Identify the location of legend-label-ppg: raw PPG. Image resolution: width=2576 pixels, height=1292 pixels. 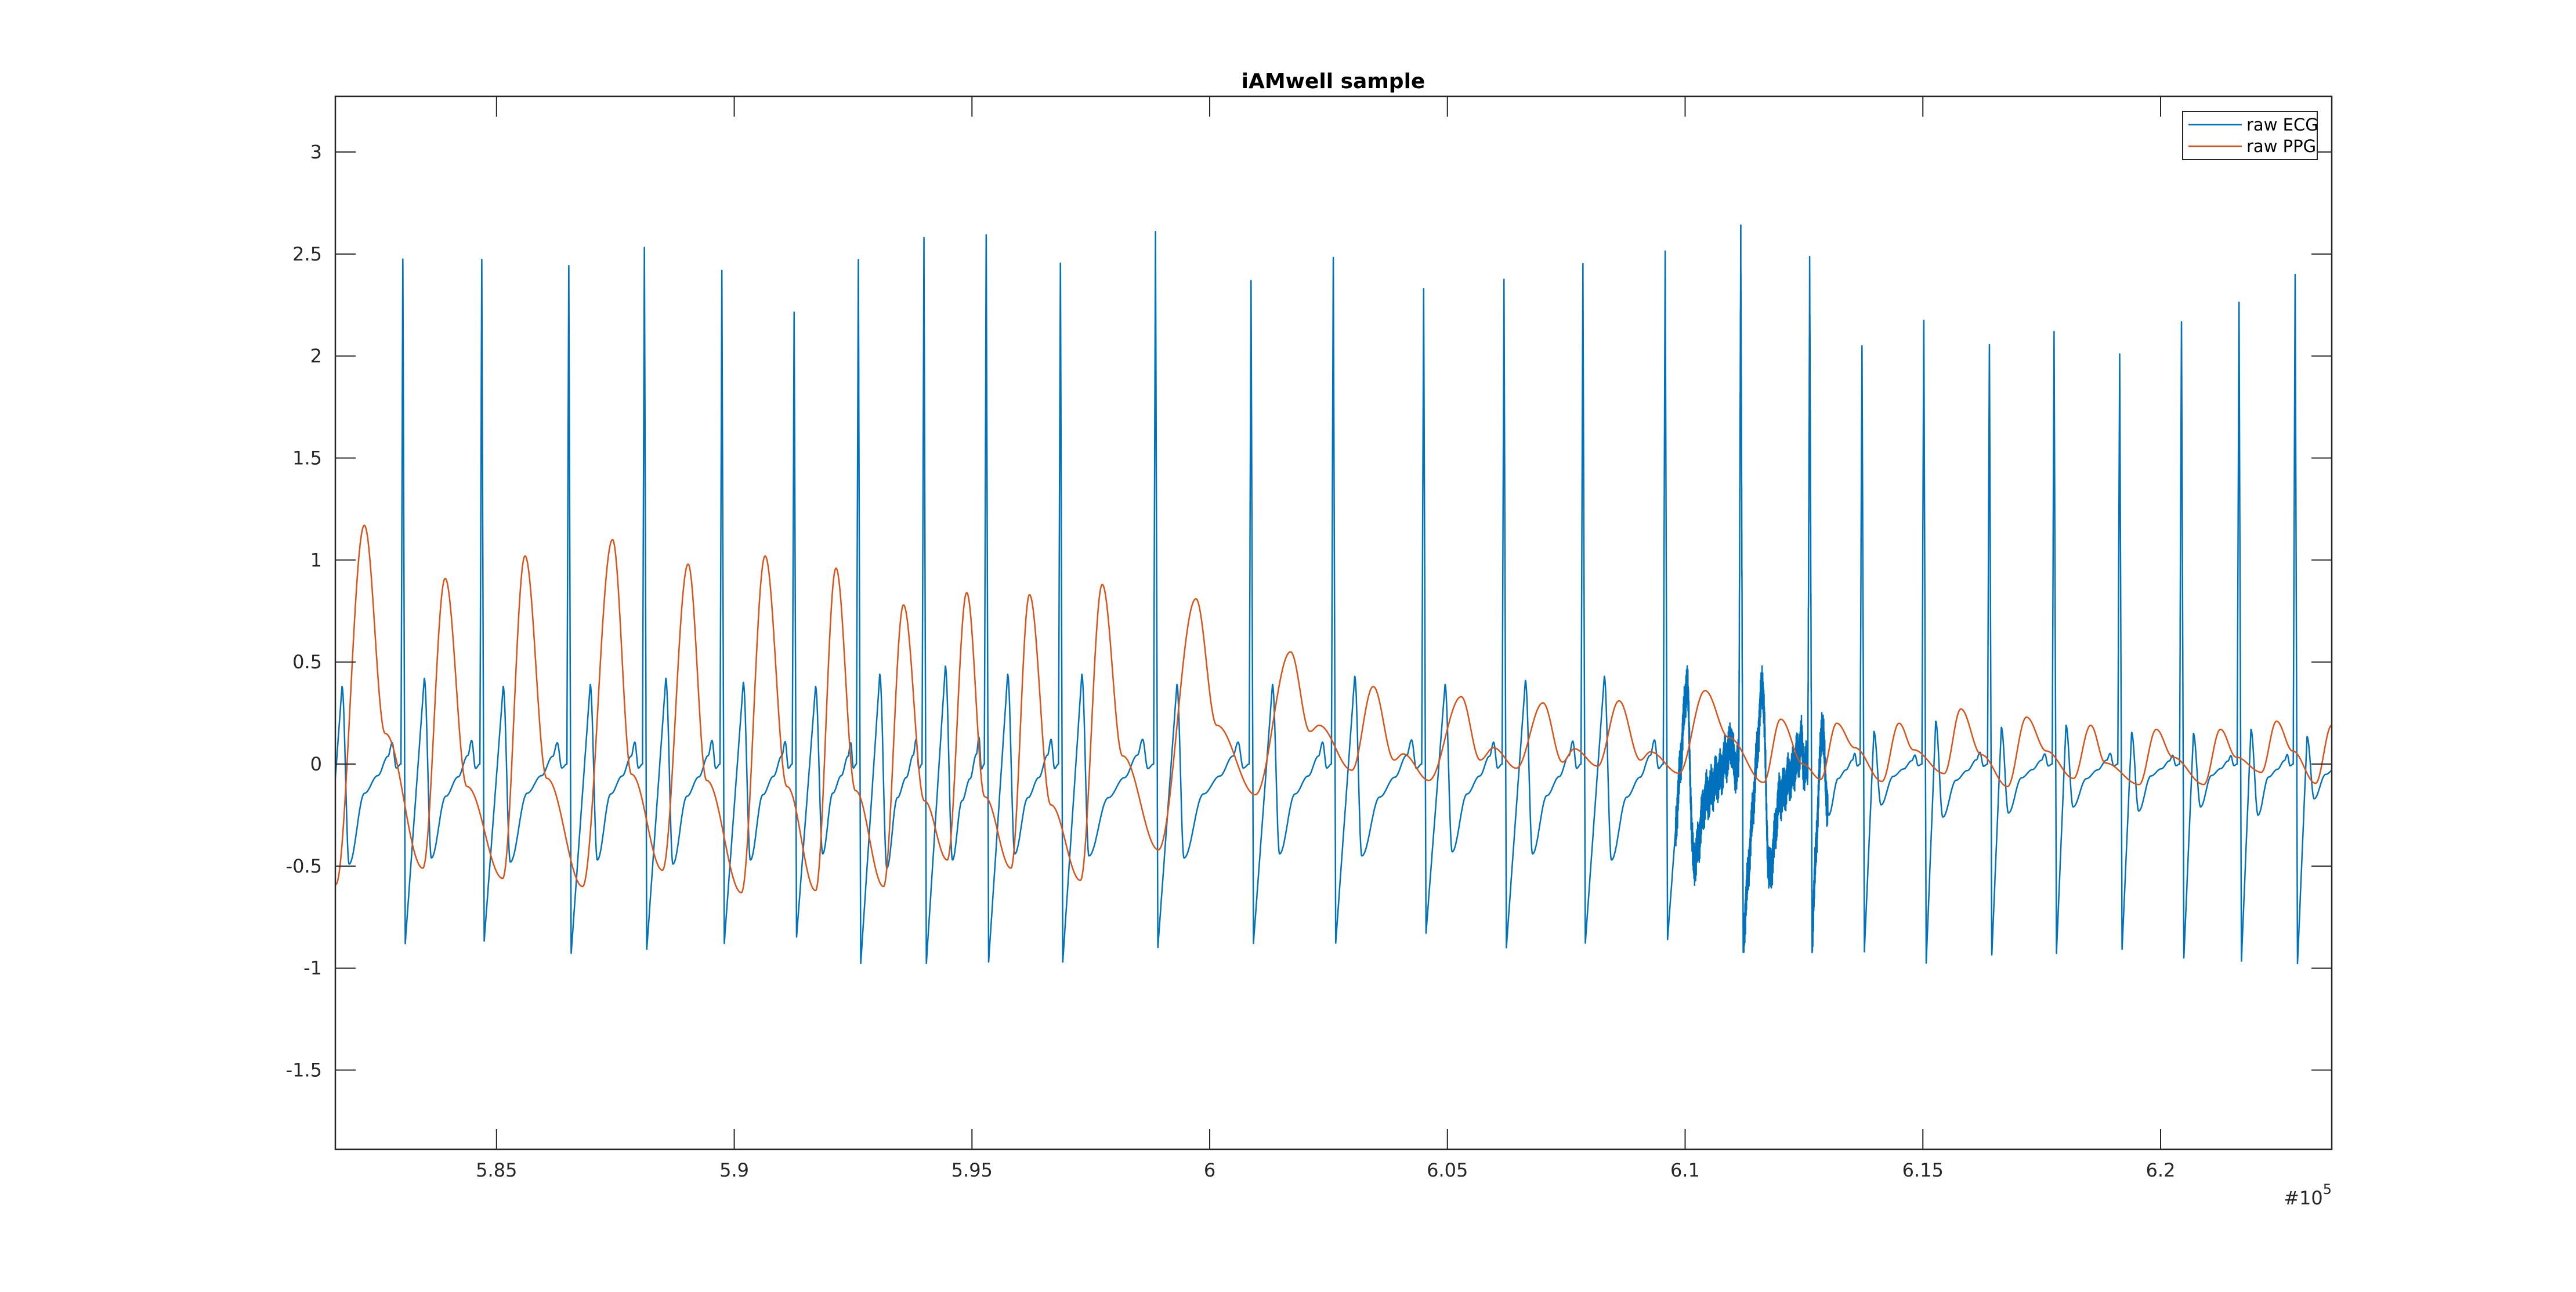
(2281, 146).